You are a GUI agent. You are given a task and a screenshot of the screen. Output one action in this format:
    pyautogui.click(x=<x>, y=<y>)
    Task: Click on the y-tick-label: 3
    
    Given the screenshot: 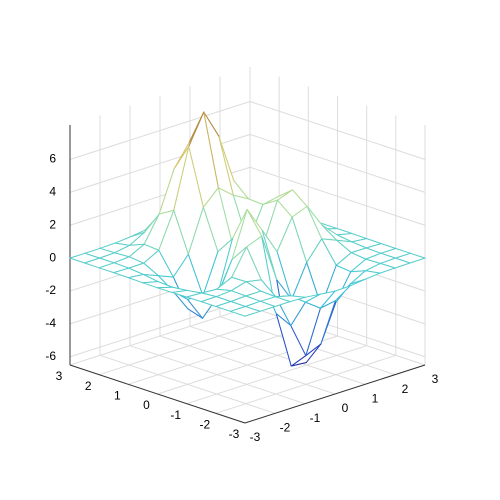 What is the action you would take?
    pyautogui.click(x=59, y=376)
    